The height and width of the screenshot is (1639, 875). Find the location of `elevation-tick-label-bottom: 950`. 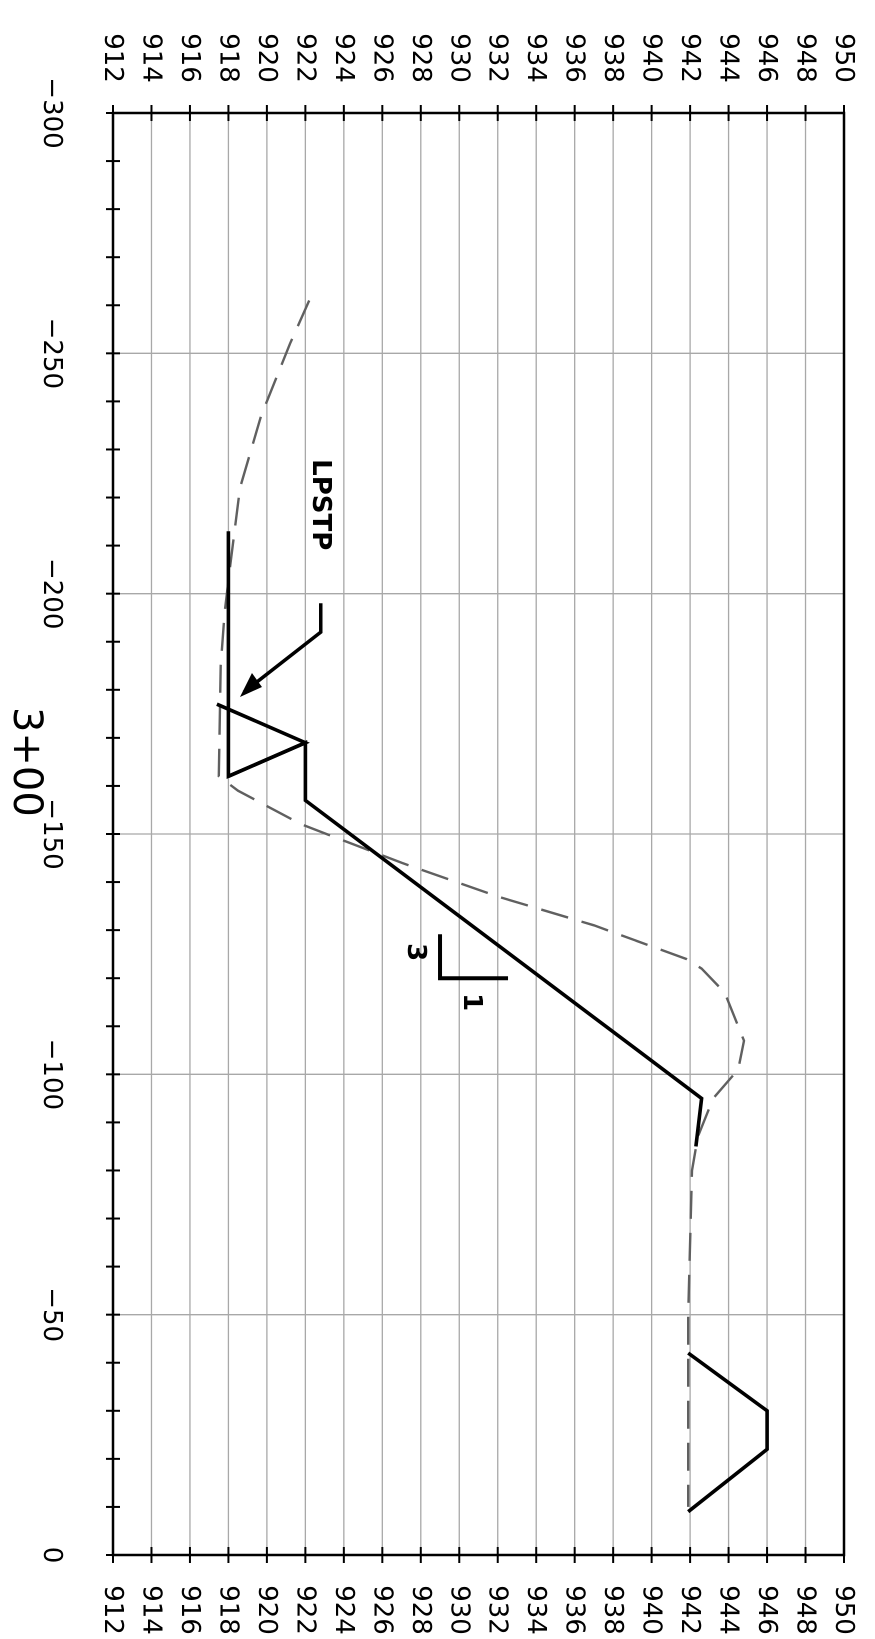

elevation-tick-label-bottom: 950 is located at coordinates (844, 1610).